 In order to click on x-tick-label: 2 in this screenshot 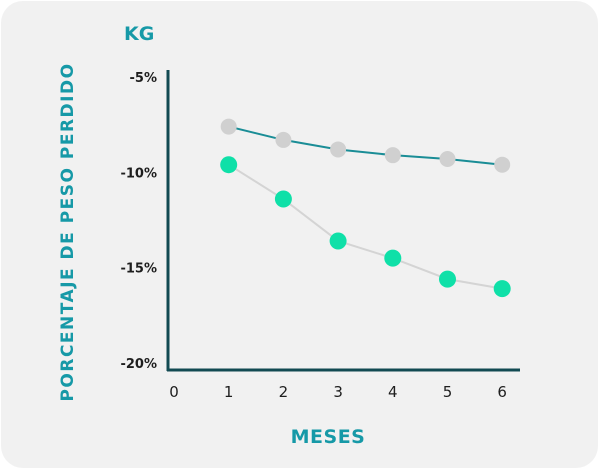, I will do `click(284, 392)`.